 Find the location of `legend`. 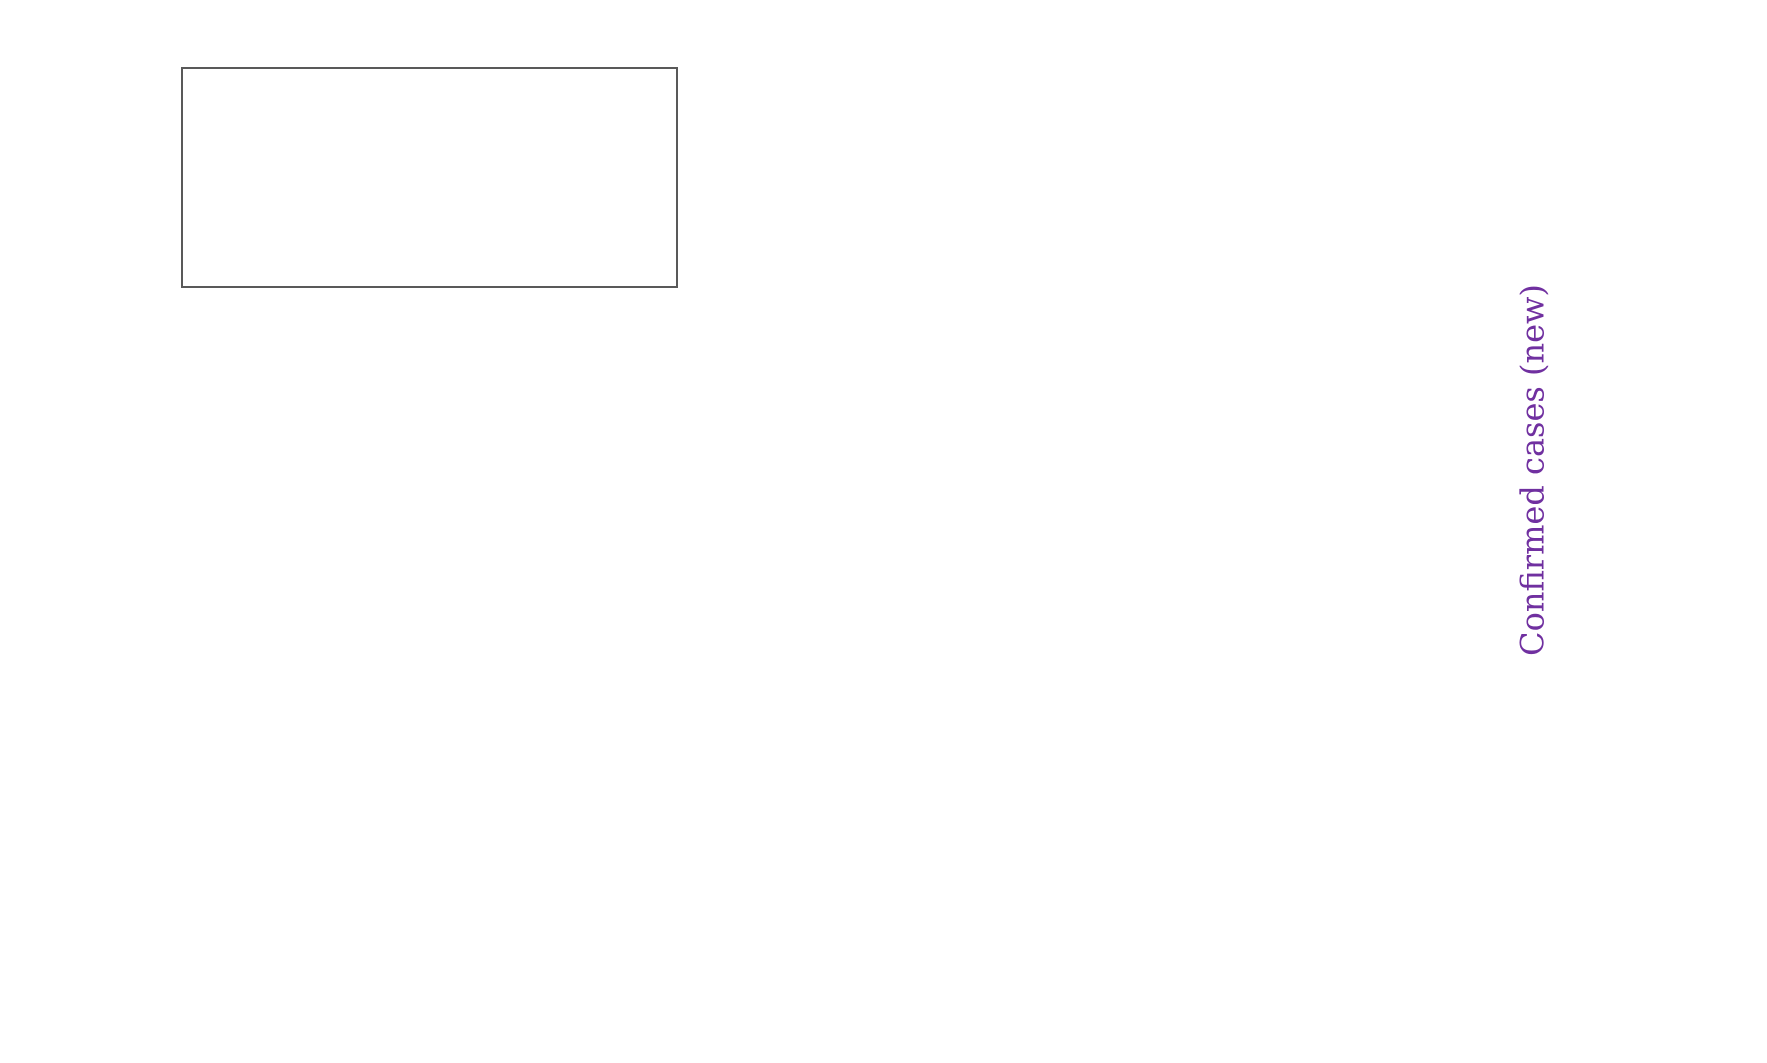

legend is located at coordinates (429, 177).